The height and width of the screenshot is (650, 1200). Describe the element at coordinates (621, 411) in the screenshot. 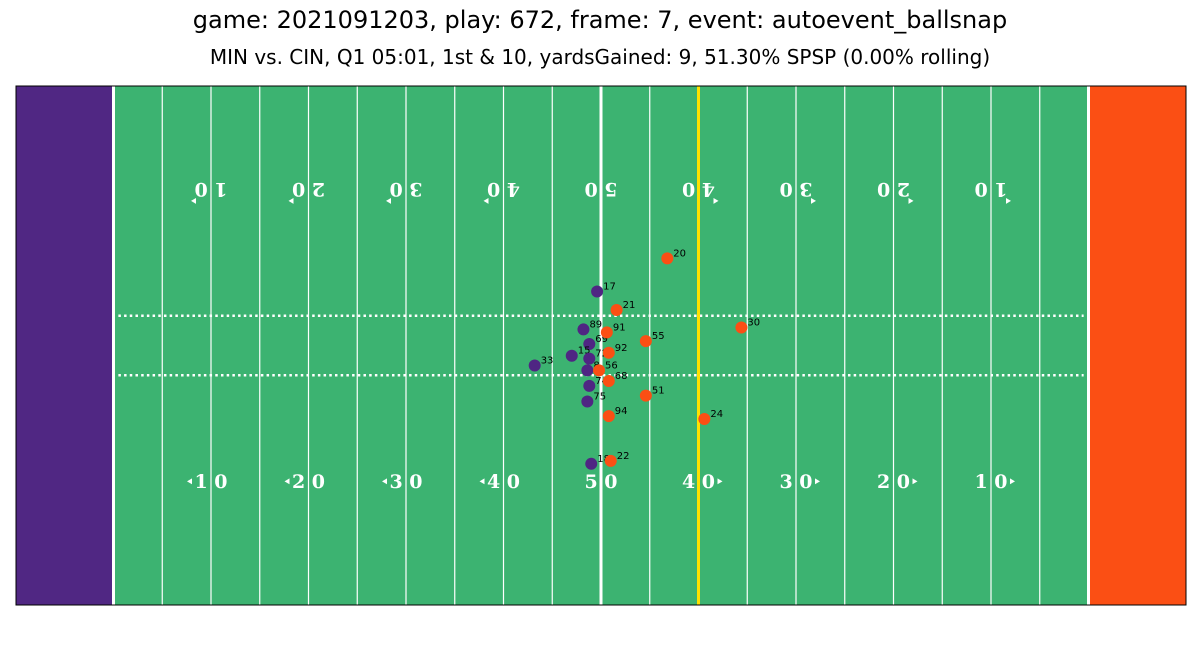

I see `jersey-label: 94` at that location.